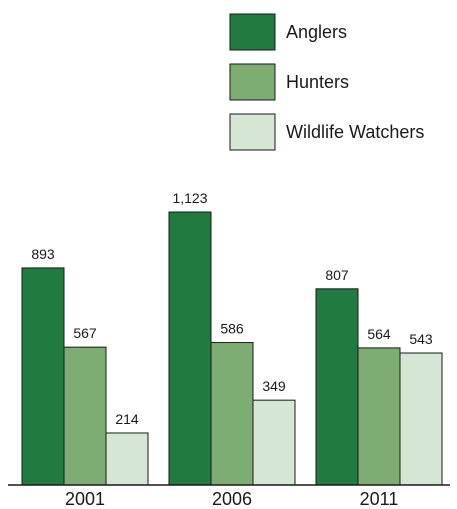 This screenshot has width=457, height=509. I want to click on bar-anglers-2006, so click(190, 348).